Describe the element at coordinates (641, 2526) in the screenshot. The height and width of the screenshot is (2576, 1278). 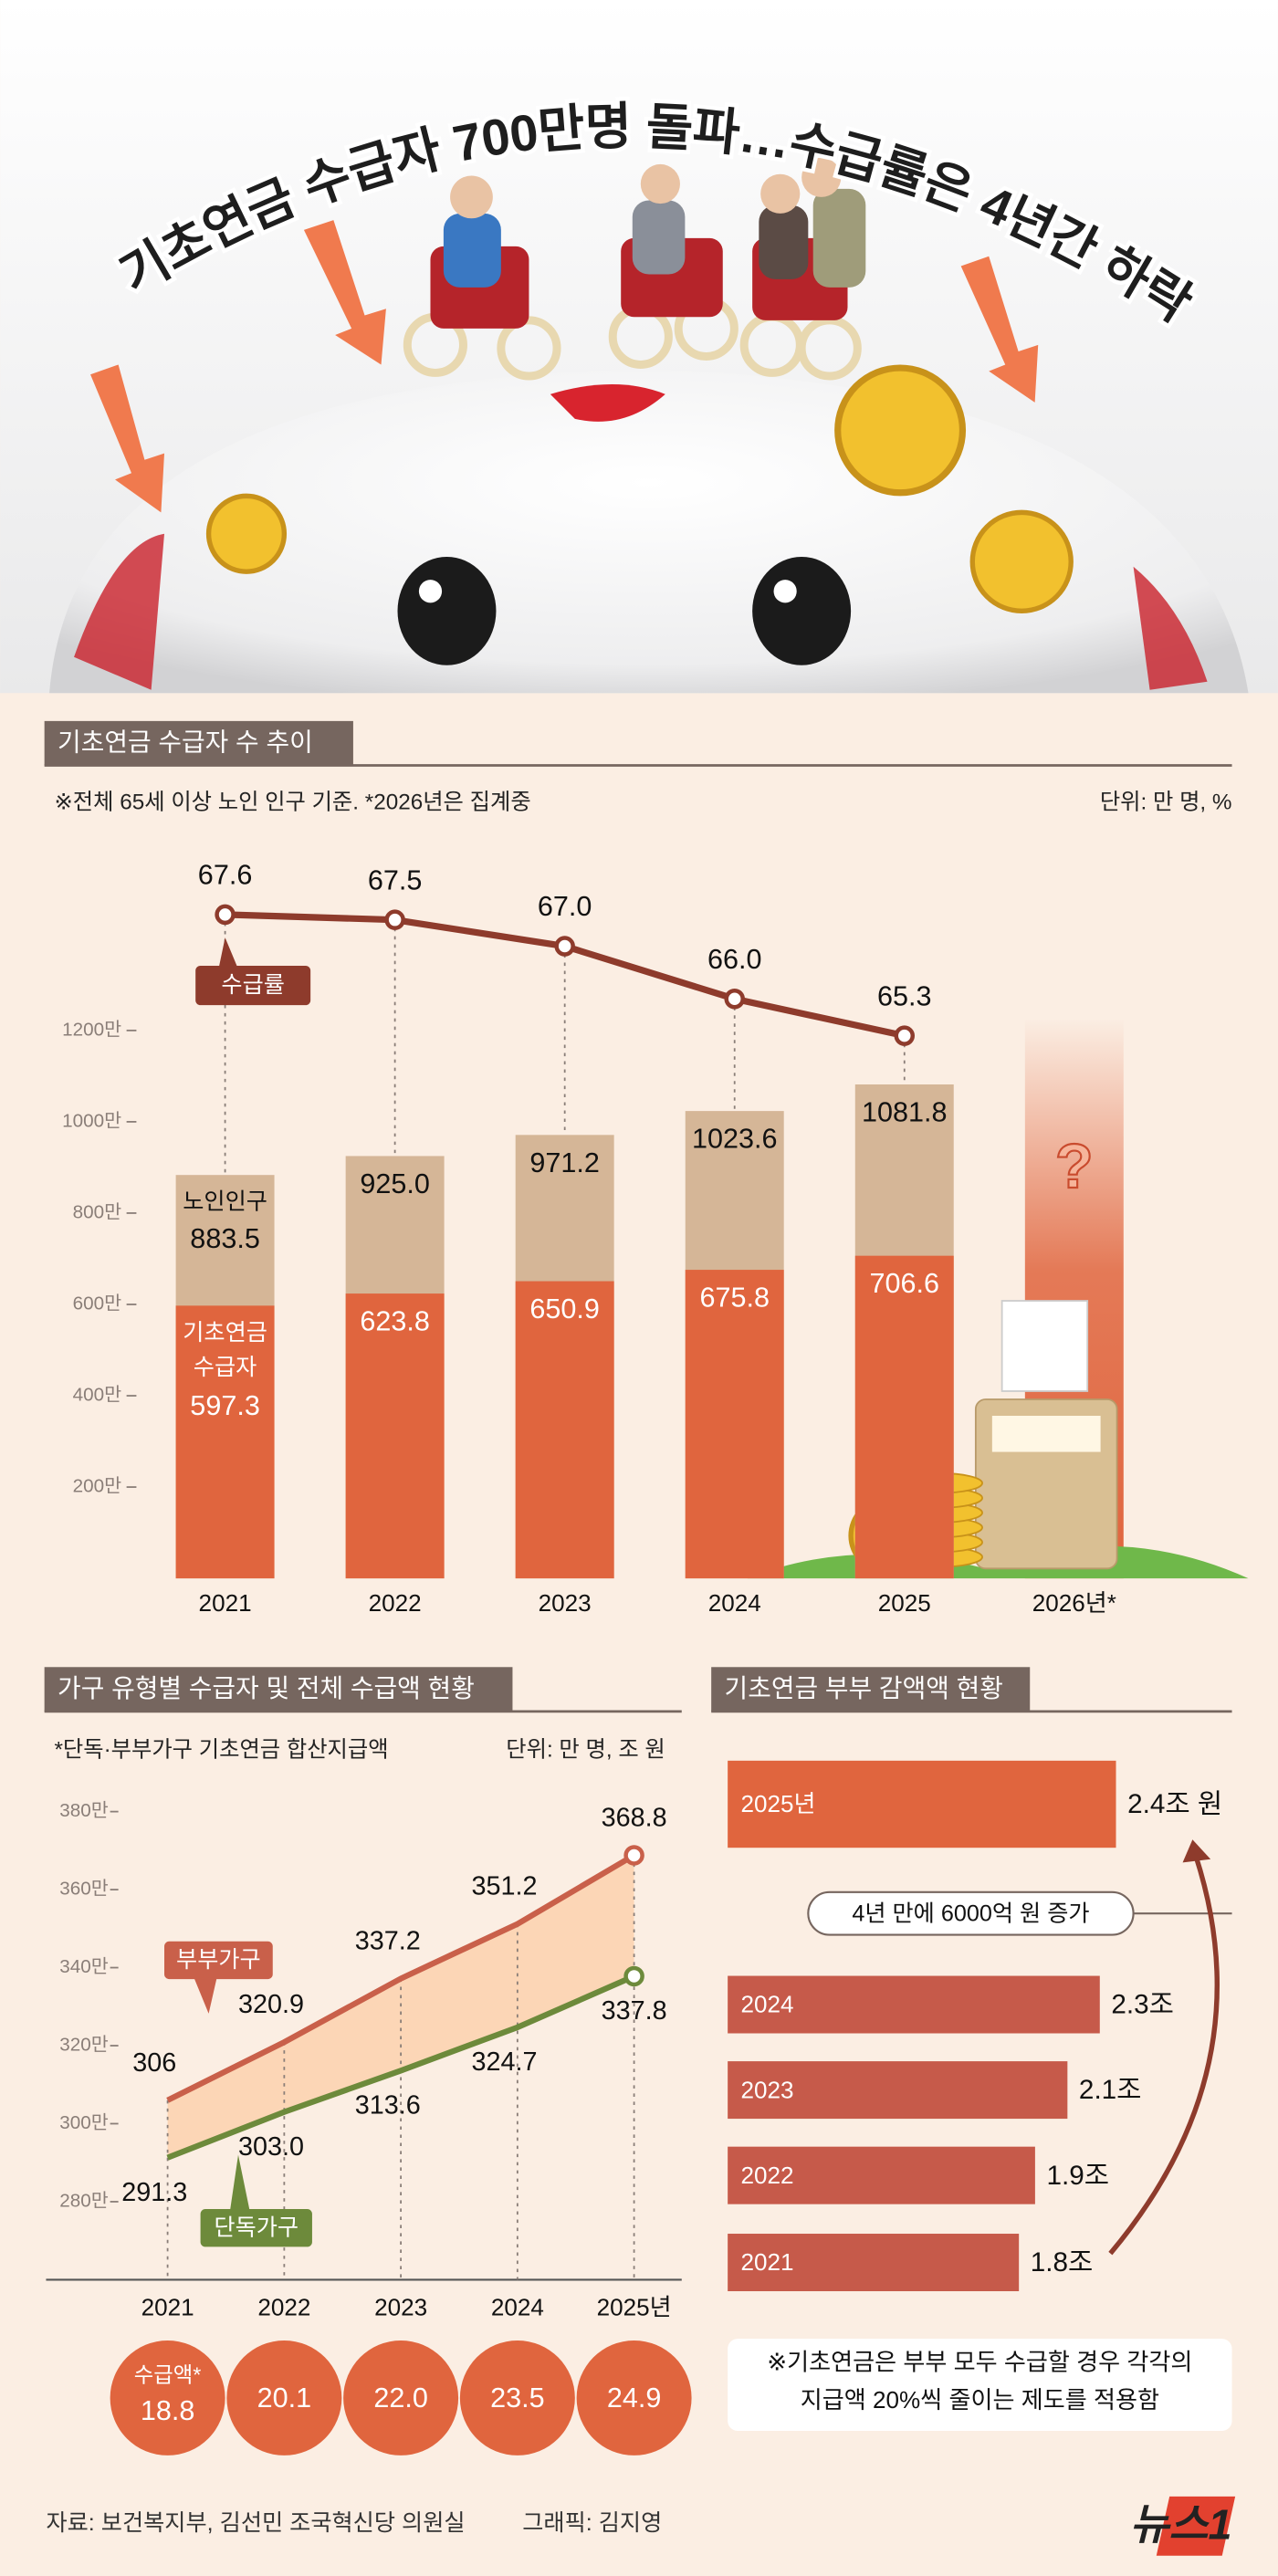
I see `footer: 자료: 보건복지부, 김선민 조국혁신당 의원실 그래픽: 김지영 뉴스1` at that location.